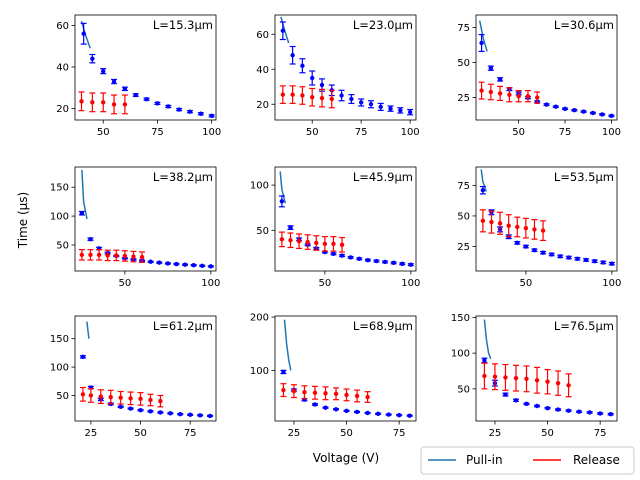 The width and height of the screenshot is (640, 480). I want to click on subplot-7: 25 50 75 50 100 150 L=61.2μm, so click(133, 377).